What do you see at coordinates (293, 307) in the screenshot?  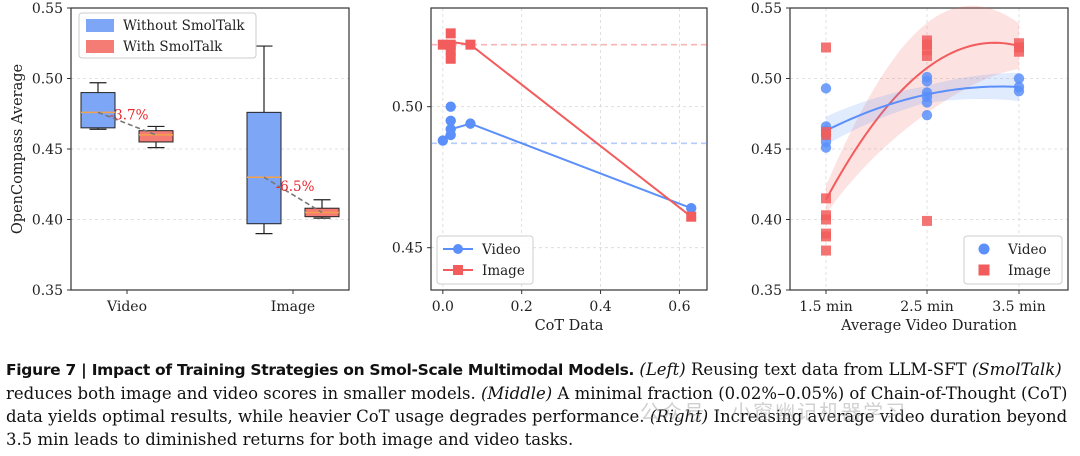 I see `x-tick-label: Image` at bounding box center [293, 307].